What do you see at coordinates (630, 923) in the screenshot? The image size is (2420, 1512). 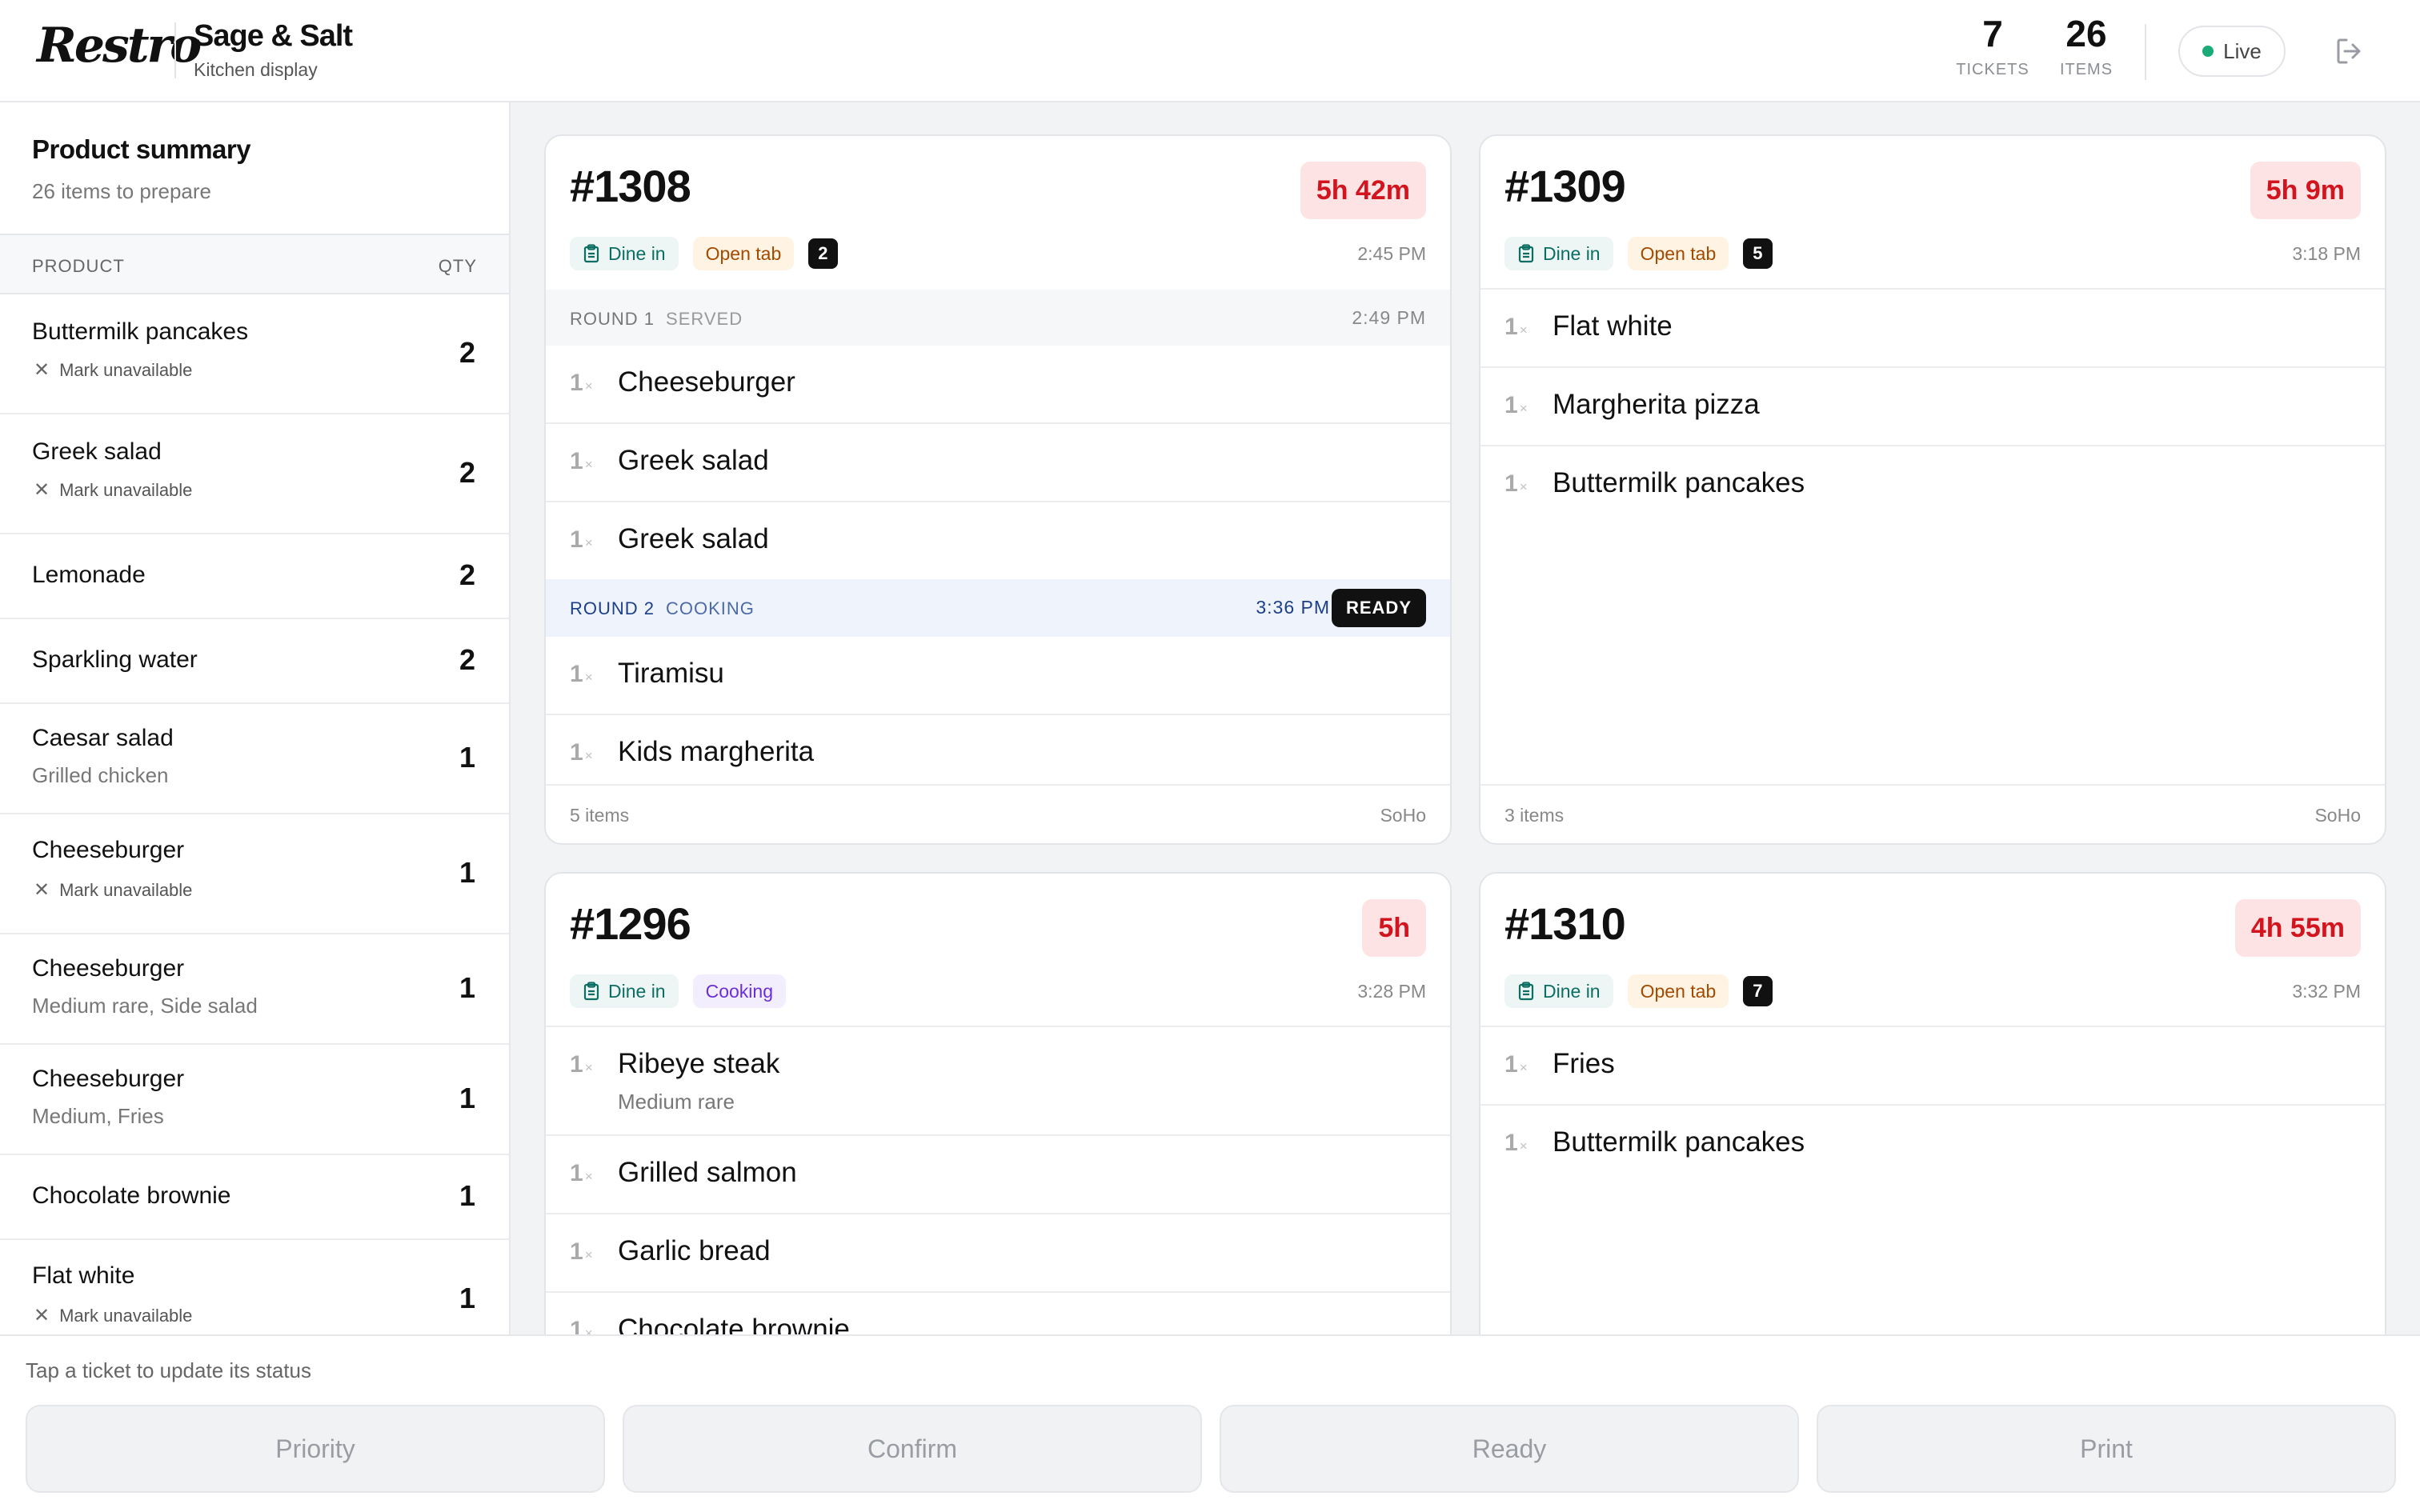 I see `ticket-number: #1296` at bounding box center [630, 923].